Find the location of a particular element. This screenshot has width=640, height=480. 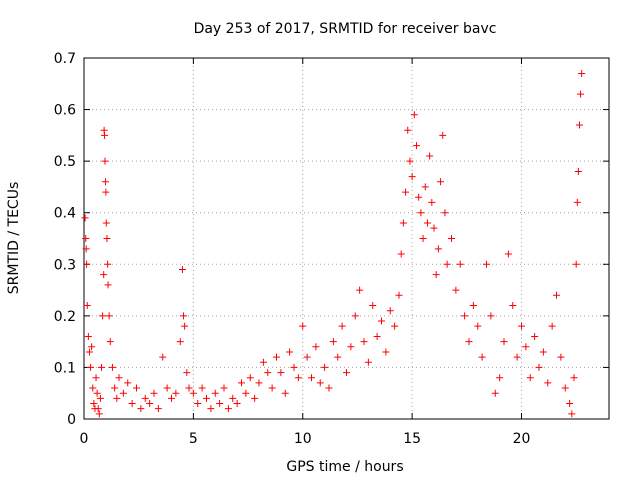

x-tick-label: 10 is located at coordinates (303, 439).